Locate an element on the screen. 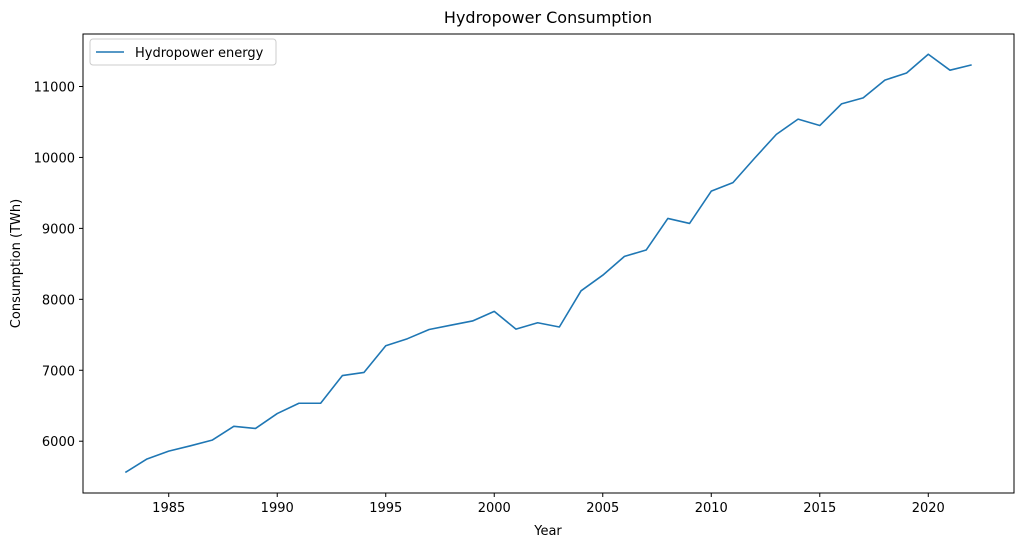 This screenshot has height=547, width=1023. y-axis-title: Consumption (TWh) is located at coordinates (16, 263).